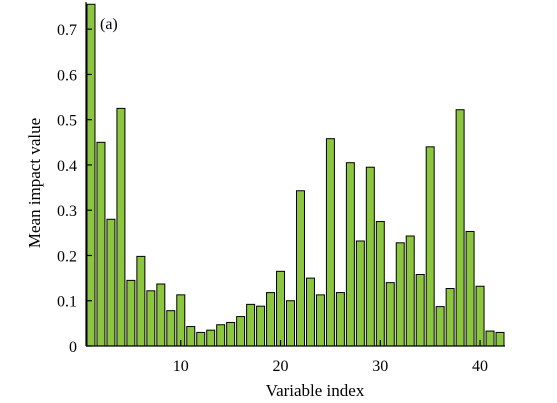  Describe the element at coordinates (315, 390) in the screenshot. I see `x-axis-title: Variable index` at that location.